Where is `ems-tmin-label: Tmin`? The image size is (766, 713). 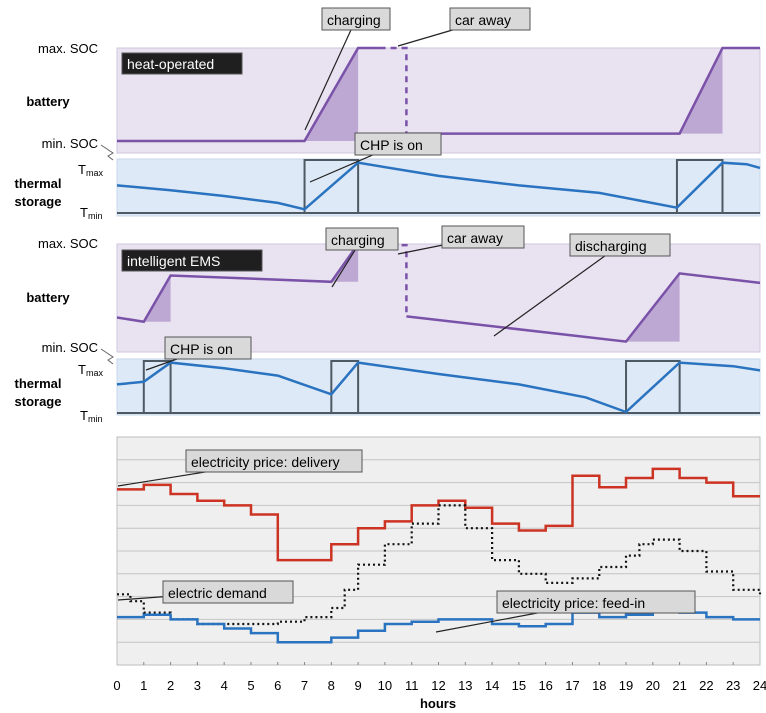 ems-tmin-label: Tmin is located at coordinates (91, 416).